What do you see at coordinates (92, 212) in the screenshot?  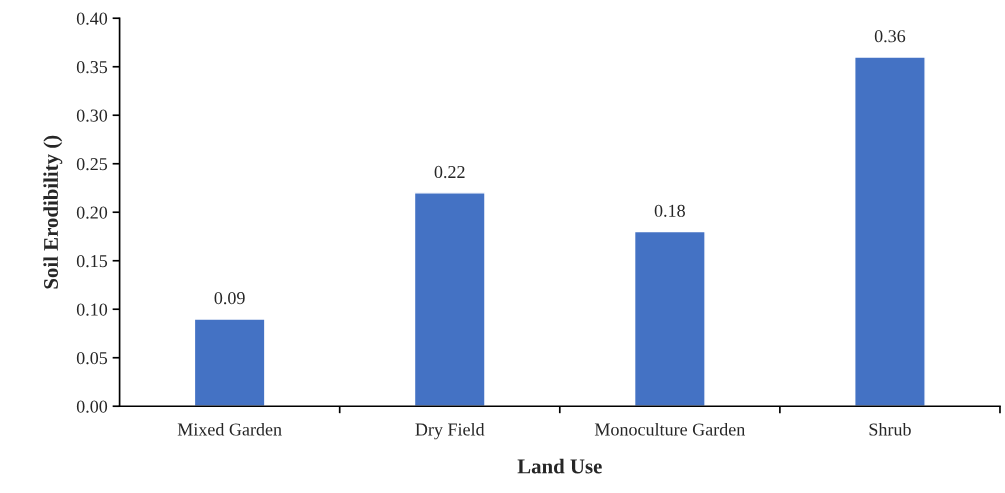 I see `y-tick-label: 0.20` at bounding box center [92, 212].